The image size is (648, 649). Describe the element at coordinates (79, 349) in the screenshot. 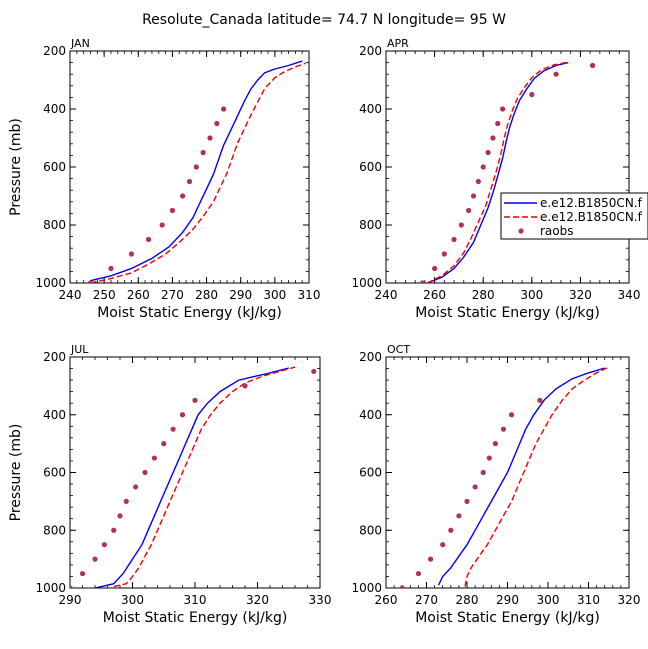

I see `panel-label: JUL` at that location.